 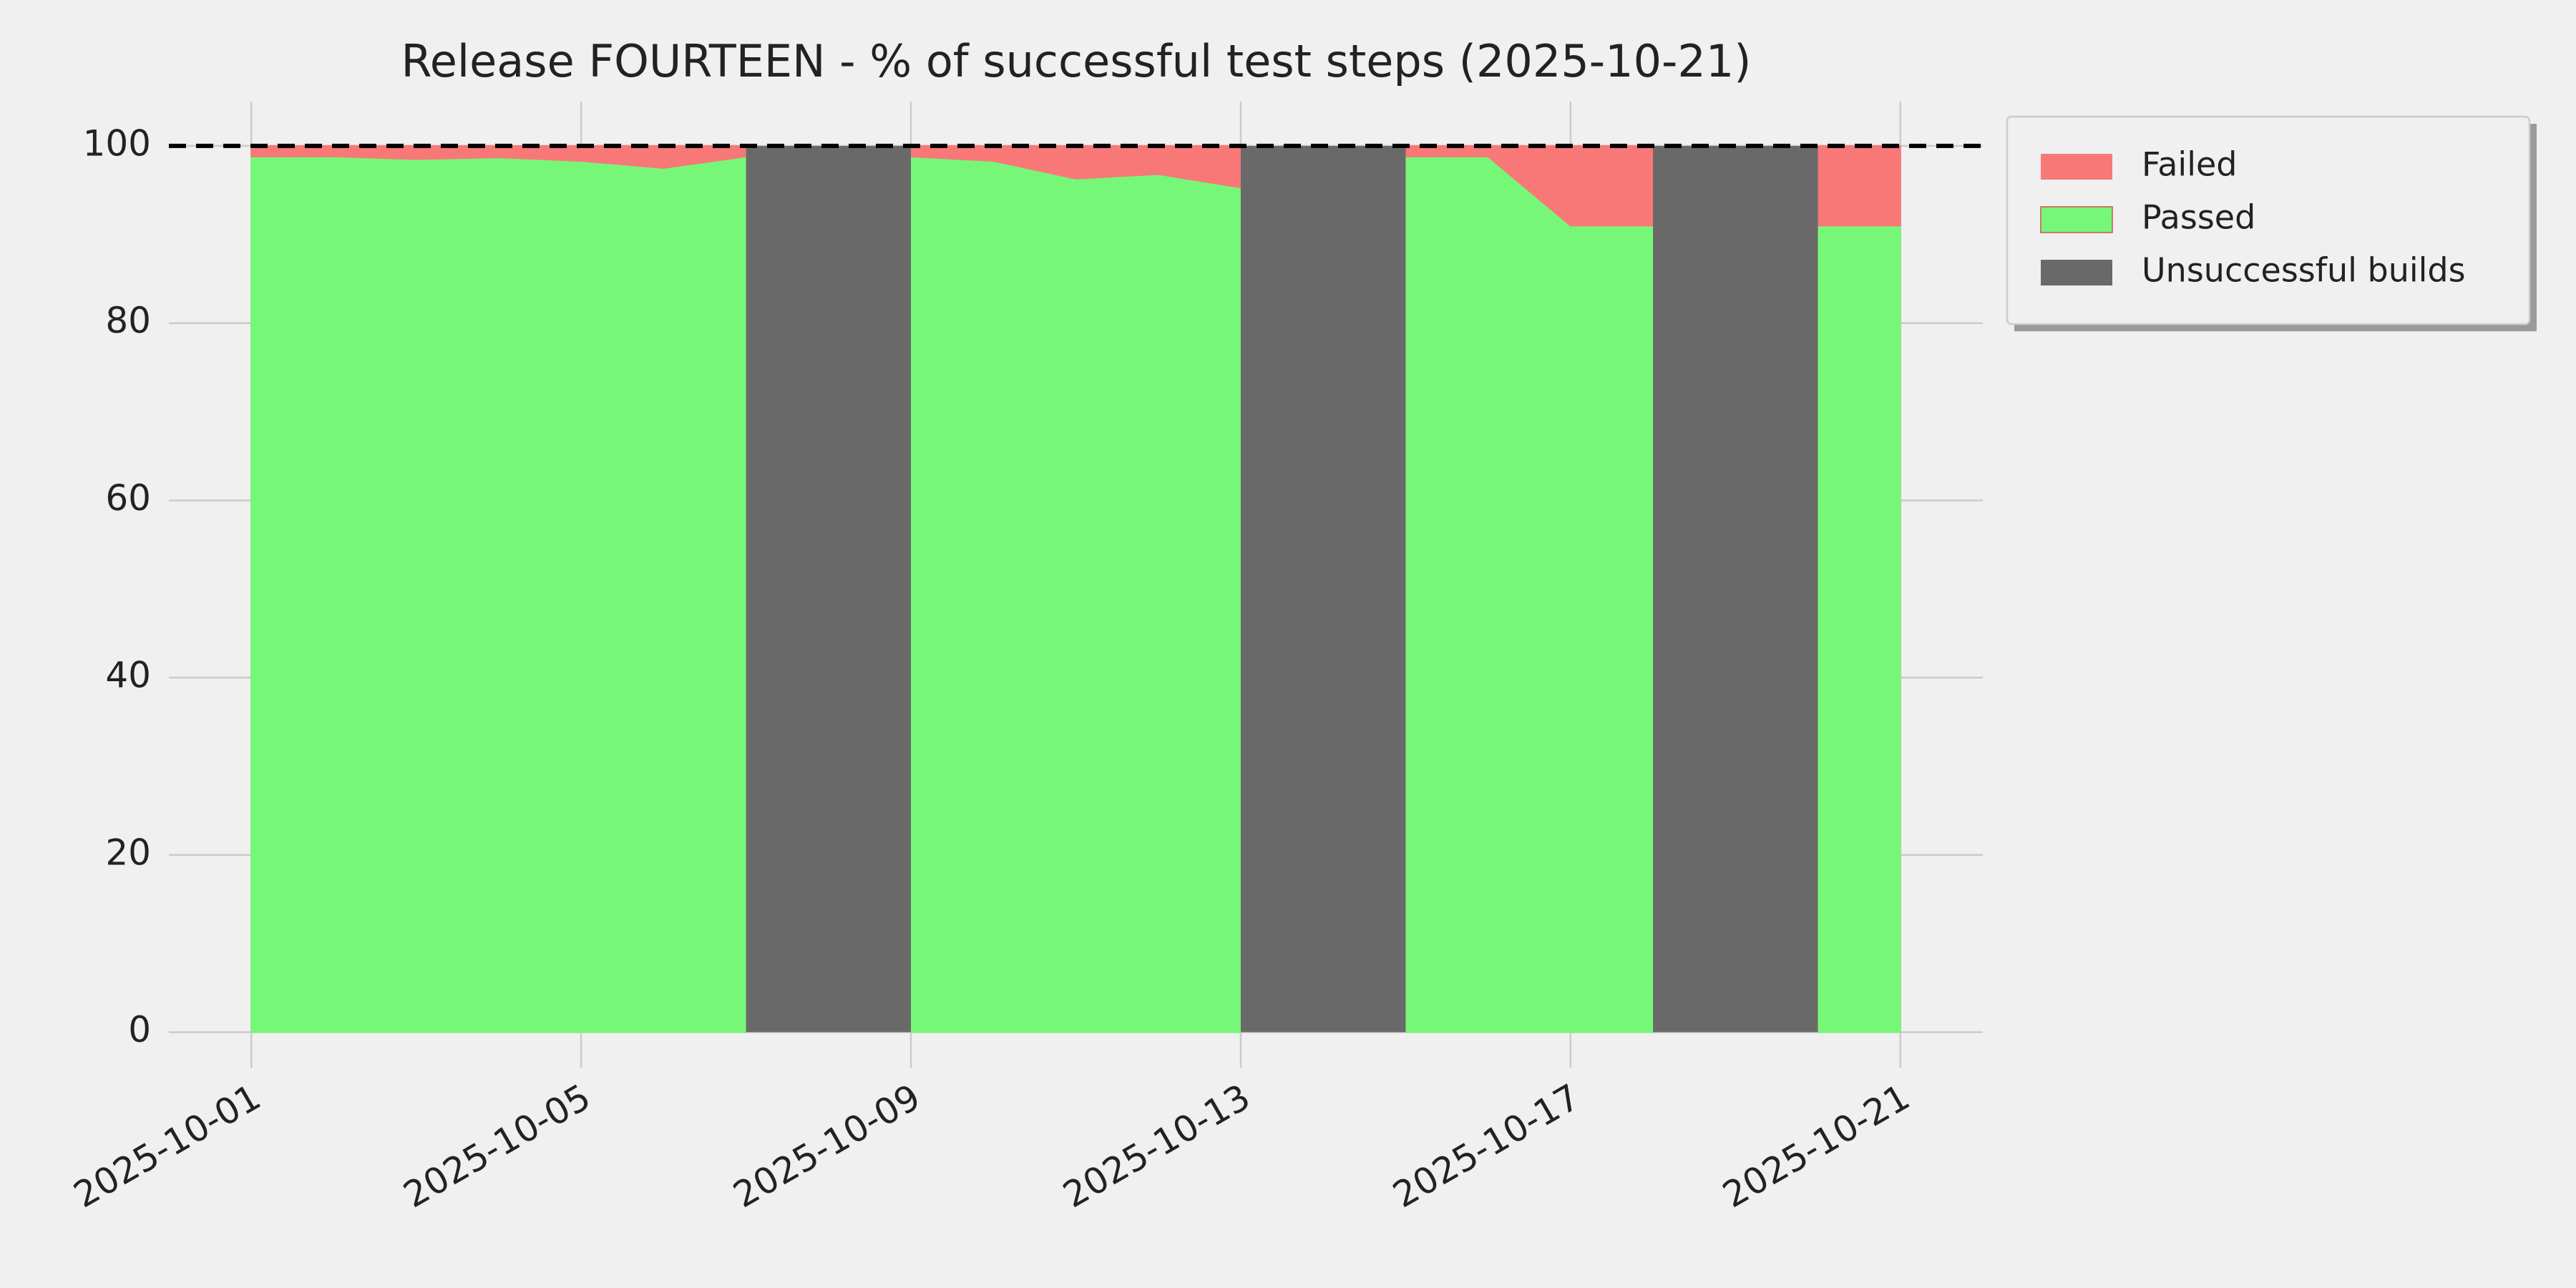 I want to click on legend-label: Failed, so click(x=2190, y=164).